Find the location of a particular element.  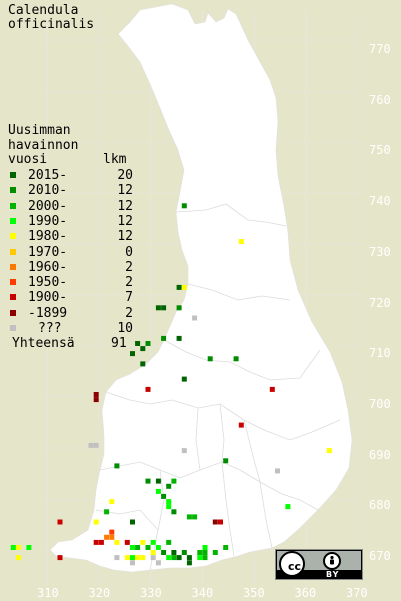

x-tick-label: 330 is located at coordinates (151, 593).